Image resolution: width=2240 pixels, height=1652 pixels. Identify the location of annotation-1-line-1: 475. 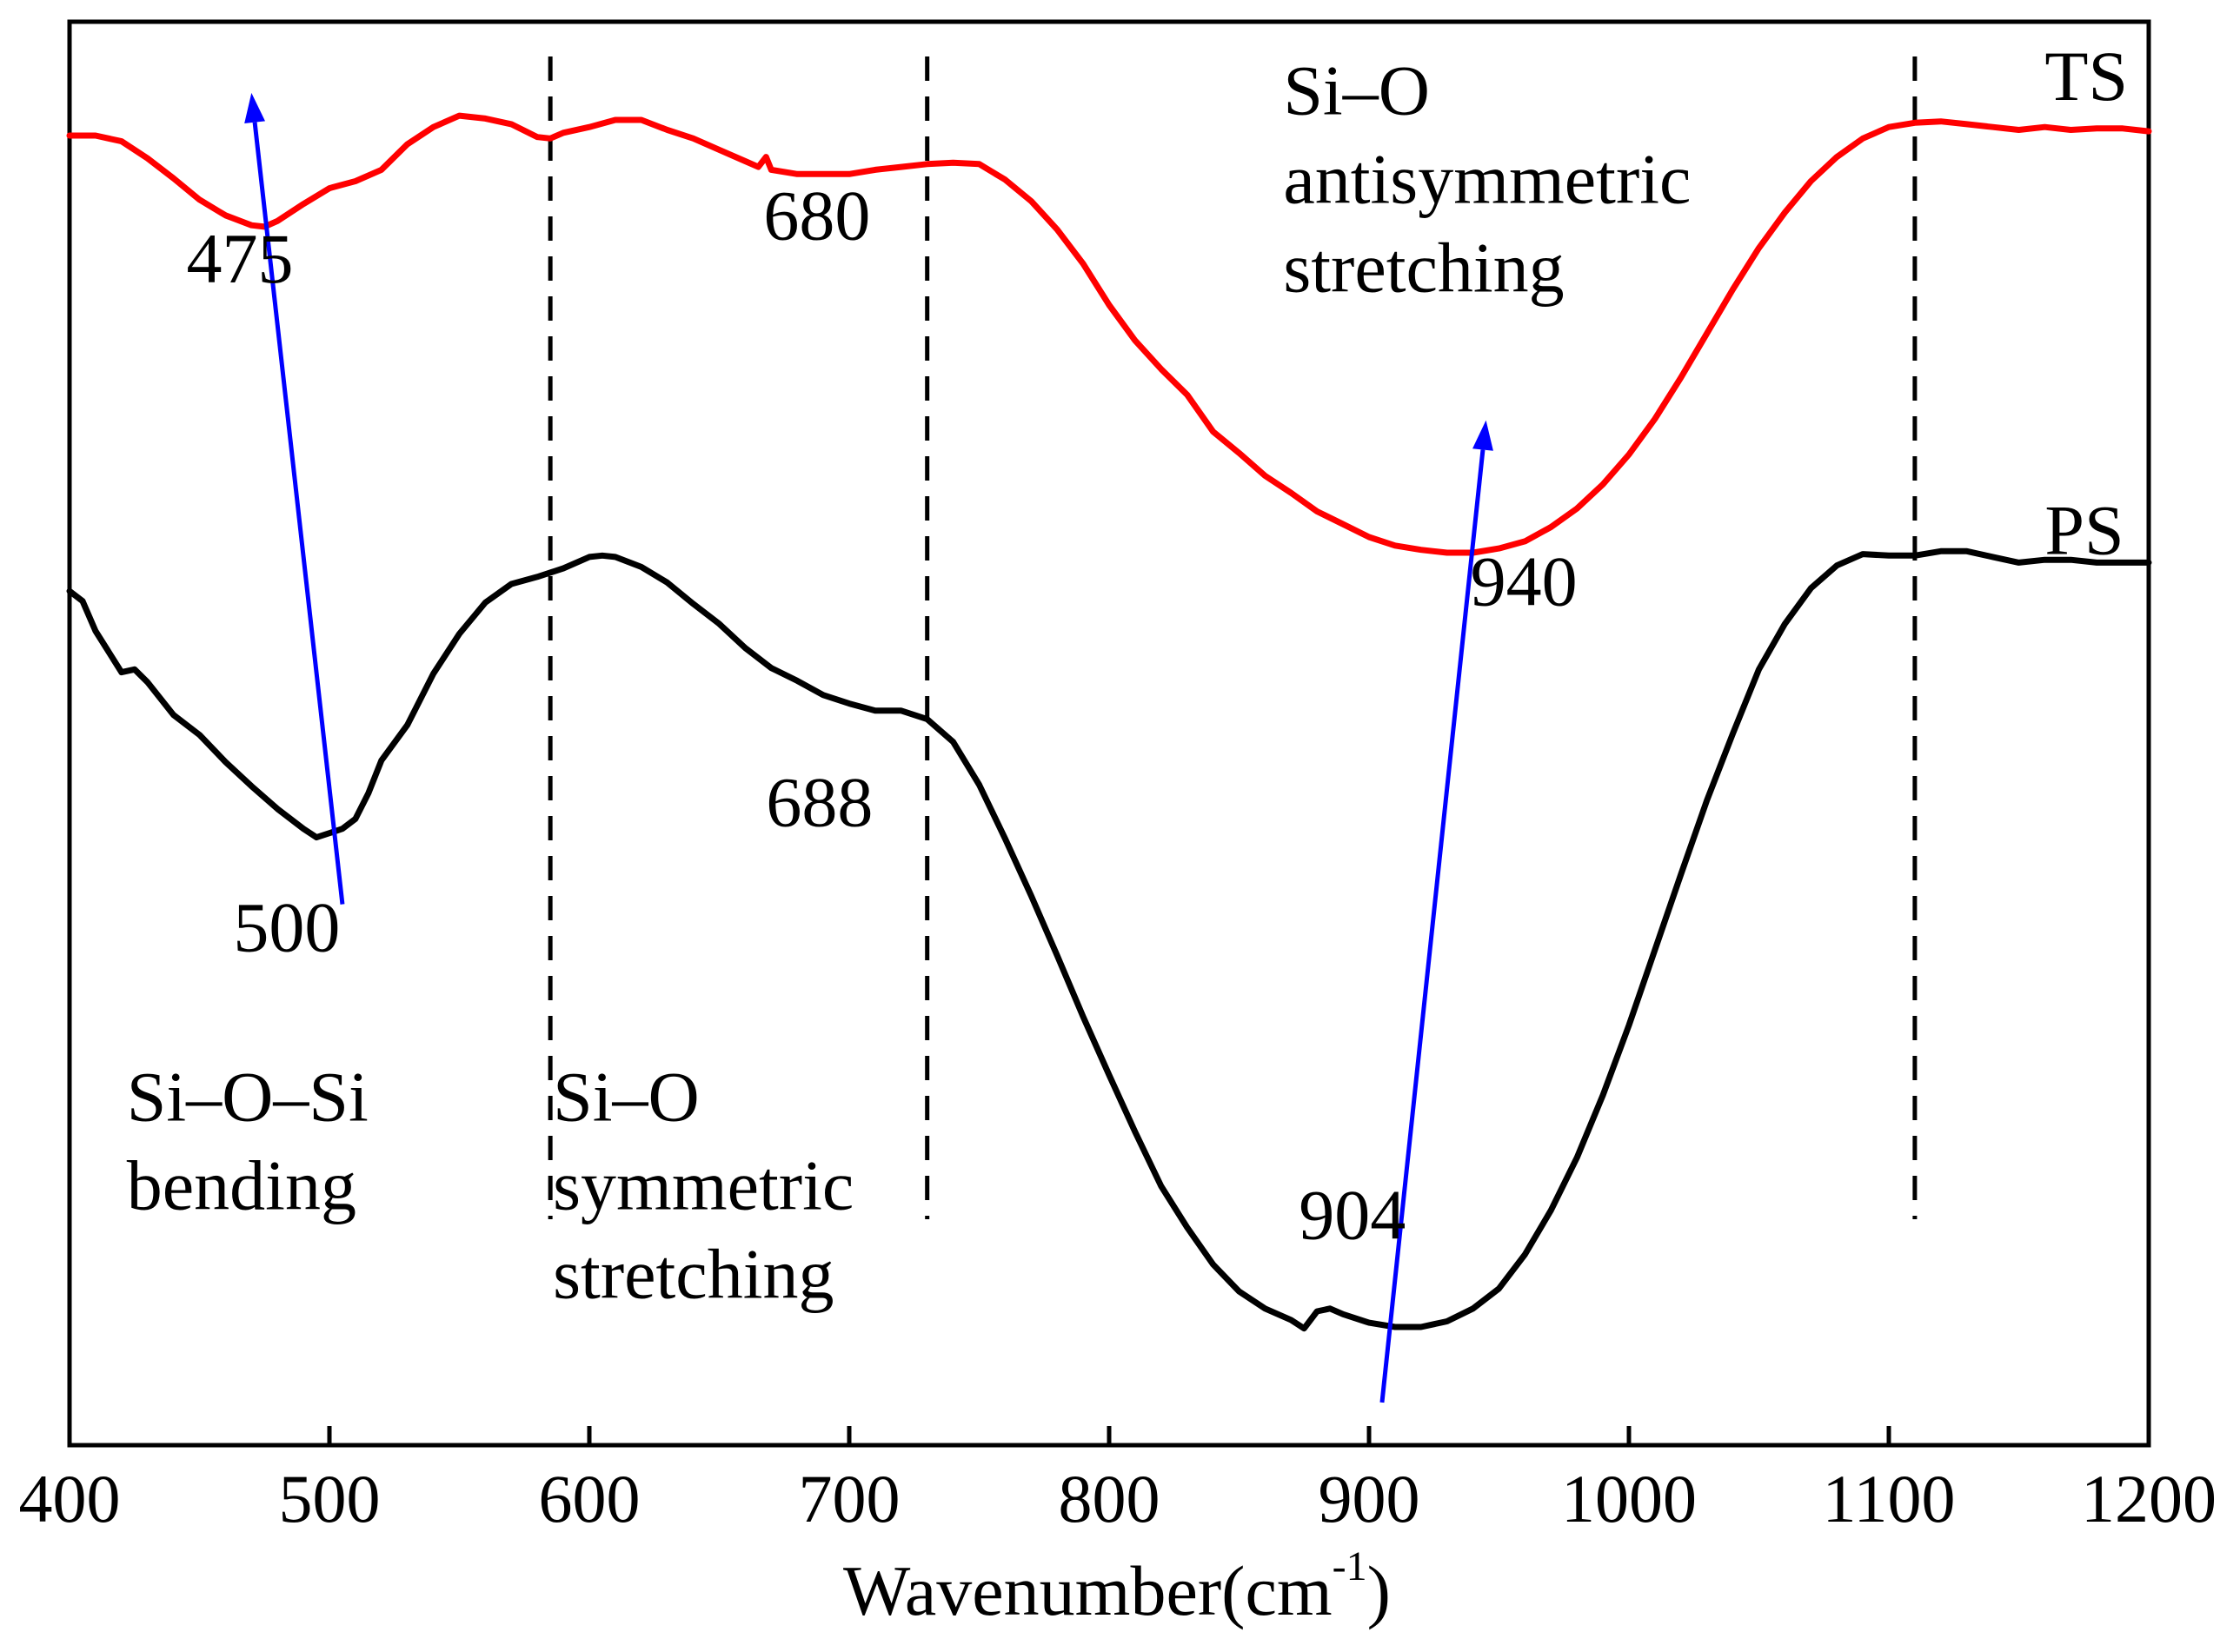
(240, 258).